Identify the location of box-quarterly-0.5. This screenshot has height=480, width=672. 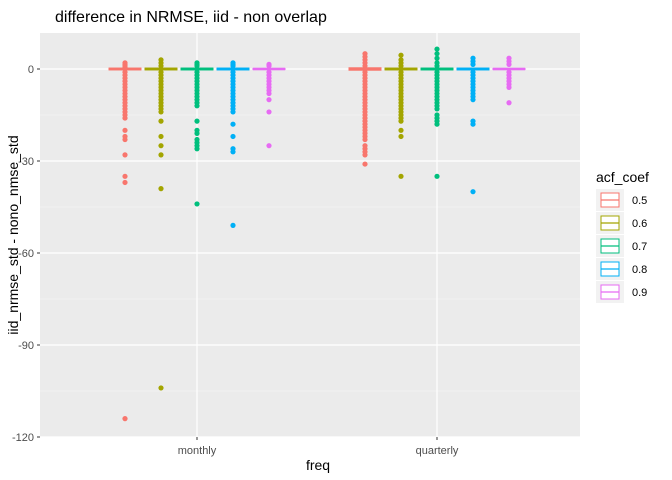
(365, 109).